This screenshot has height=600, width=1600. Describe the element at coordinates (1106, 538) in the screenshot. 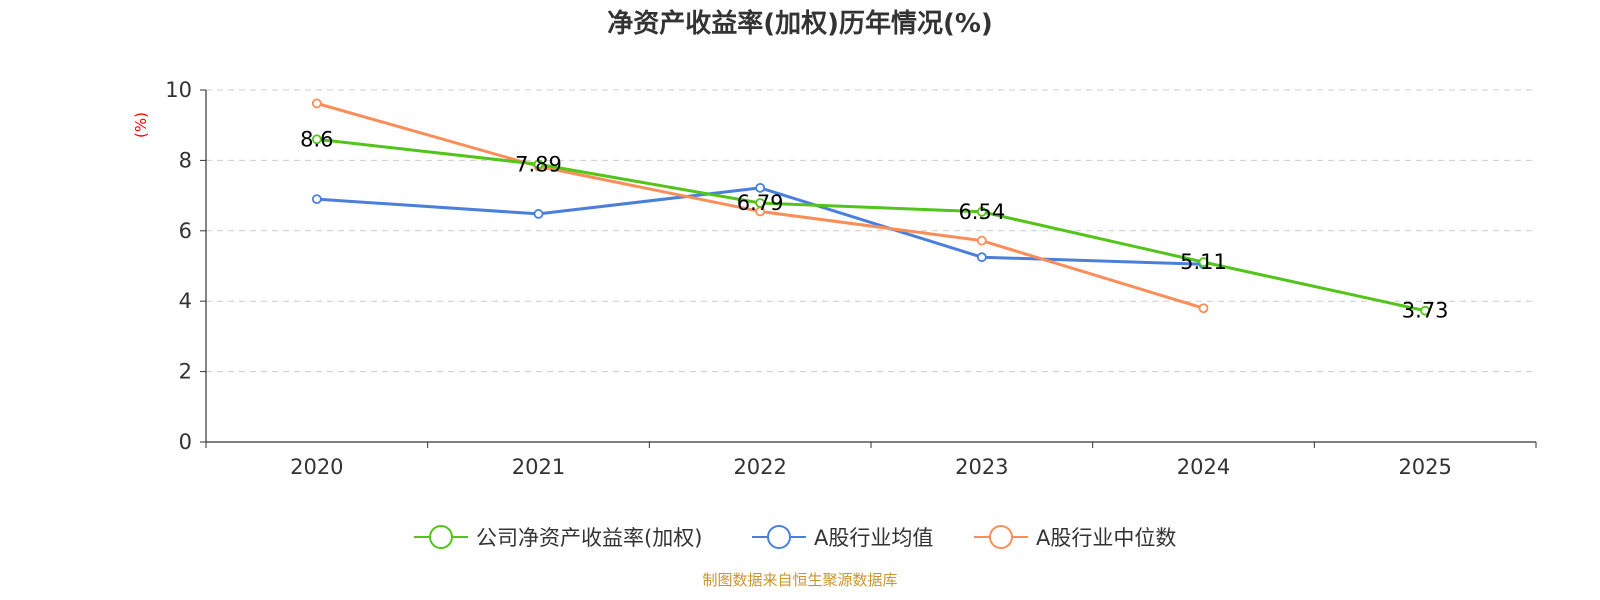

I see `legend-label: A股行业中位数` at that location.